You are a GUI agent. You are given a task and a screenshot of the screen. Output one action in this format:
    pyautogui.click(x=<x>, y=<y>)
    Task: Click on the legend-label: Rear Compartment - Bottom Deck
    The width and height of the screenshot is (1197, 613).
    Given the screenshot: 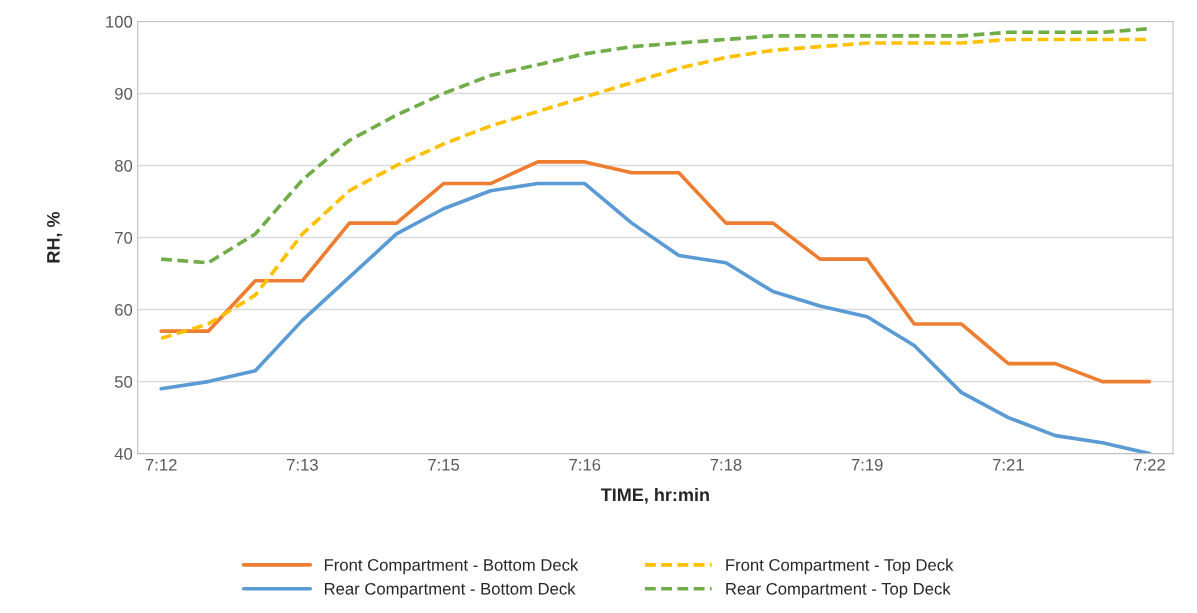 What is the action you would take?
    pyautogui.click(x=450, y=590)
    